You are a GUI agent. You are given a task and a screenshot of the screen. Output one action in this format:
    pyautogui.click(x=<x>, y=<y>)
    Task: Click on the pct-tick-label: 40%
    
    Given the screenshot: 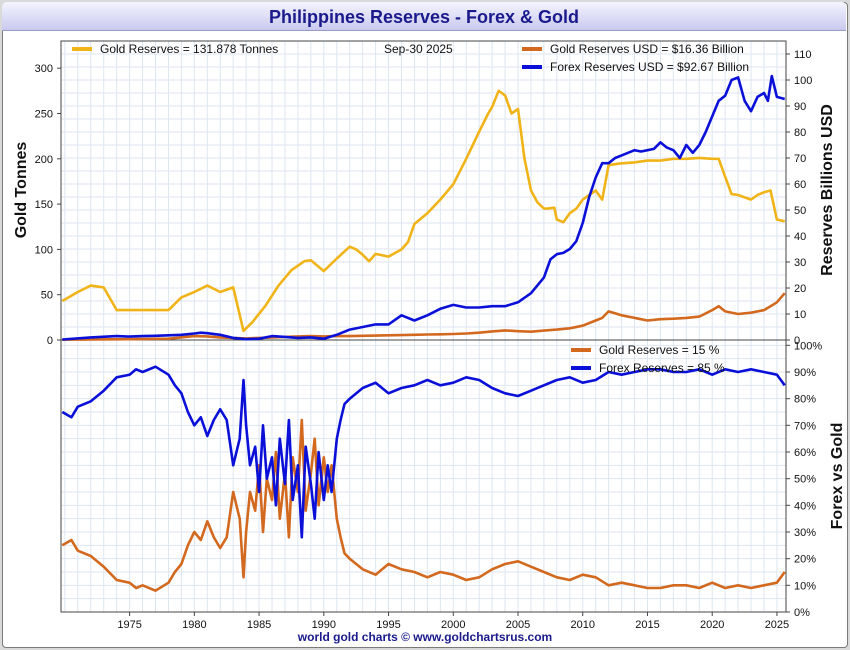 What is the action you would take?
    pyautogui.click(x=805, y=506)
    